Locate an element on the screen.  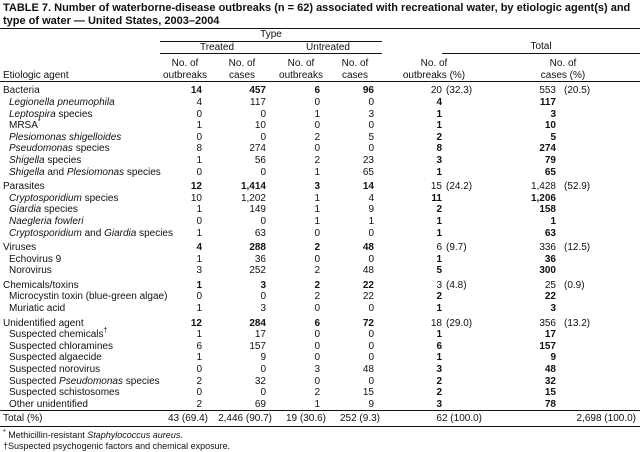
table-row: Naegleria fowleri 0 0 1 1 1 1 is located at coordinates (320, 222).